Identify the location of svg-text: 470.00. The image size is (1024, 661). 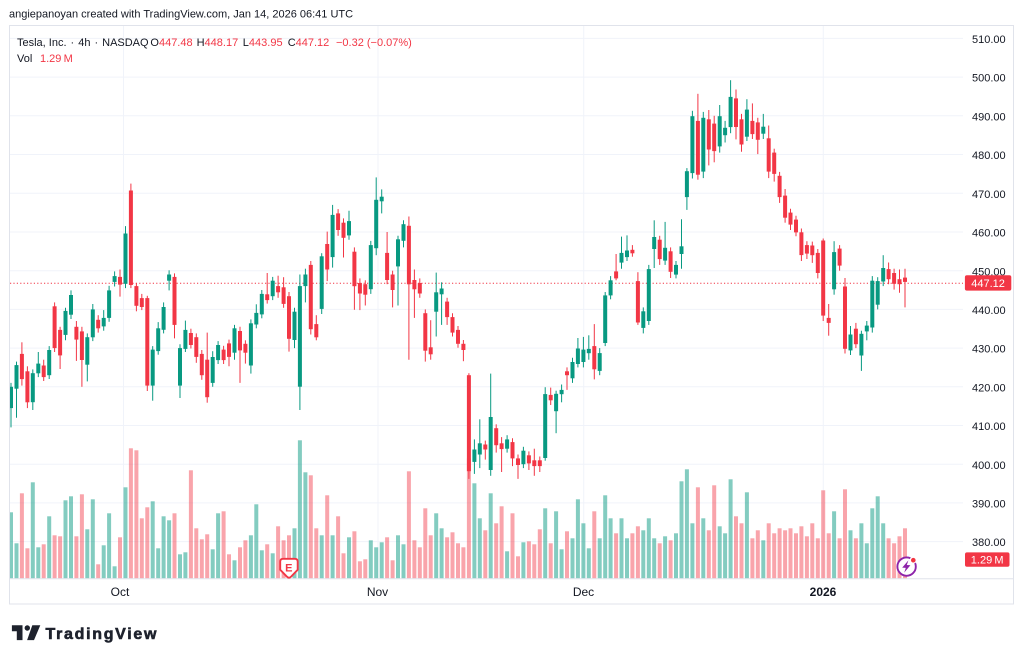
(989, 195).